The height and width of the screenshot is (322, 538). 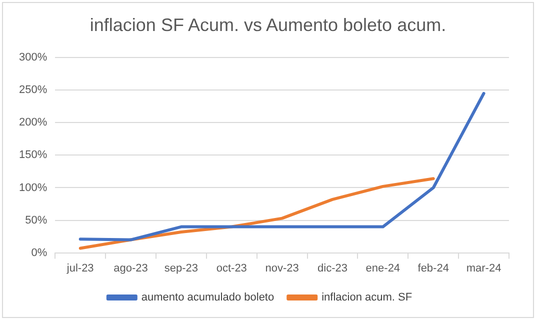 What do you see at coordinates (33, 58) in the screenshot?
I see `y-tick-label: 300%` at bounding box center [33, 58].